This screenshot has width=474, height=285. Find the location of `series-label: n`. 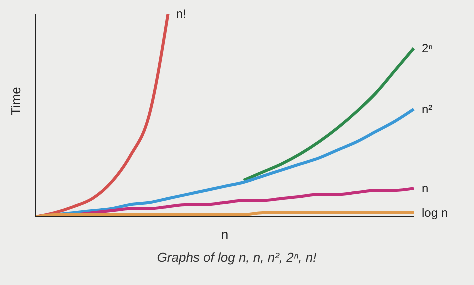

series-label: n is located at coordinates (425, 189).